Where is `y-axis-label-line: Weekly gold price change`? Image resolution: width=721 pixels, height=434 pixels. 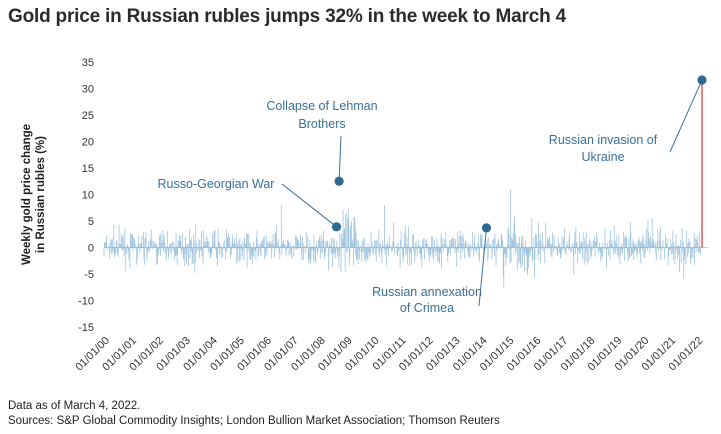
y-axis-label-line: Weekly gold price change is located at coordinates (27, 194).